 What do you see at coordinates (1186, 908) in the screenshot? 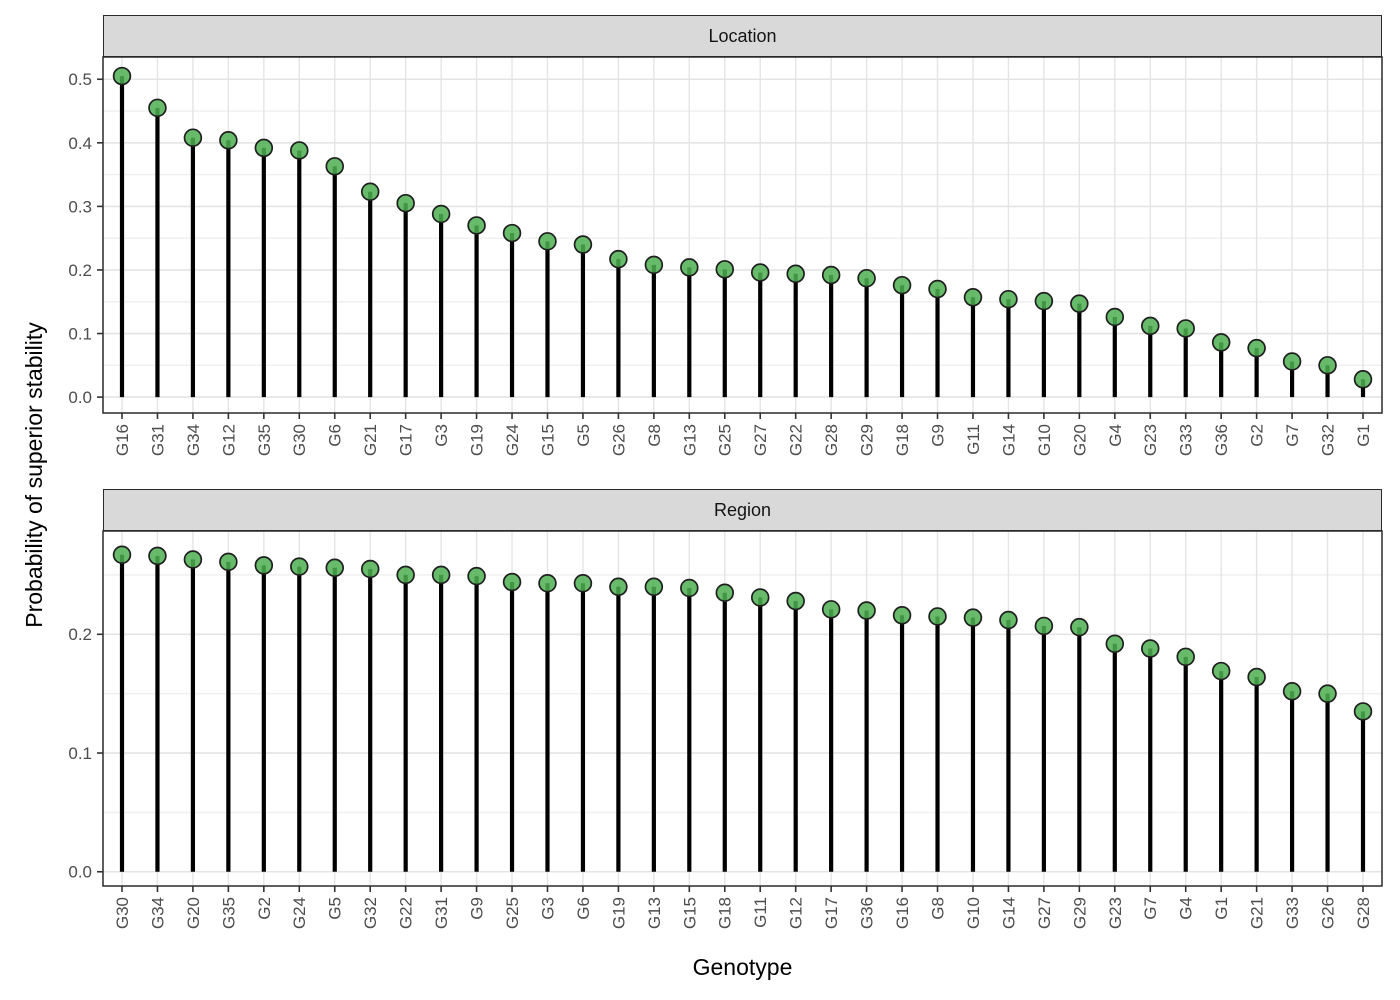
I see `x-tick-label: G4` at bounding box center [1186, 908].